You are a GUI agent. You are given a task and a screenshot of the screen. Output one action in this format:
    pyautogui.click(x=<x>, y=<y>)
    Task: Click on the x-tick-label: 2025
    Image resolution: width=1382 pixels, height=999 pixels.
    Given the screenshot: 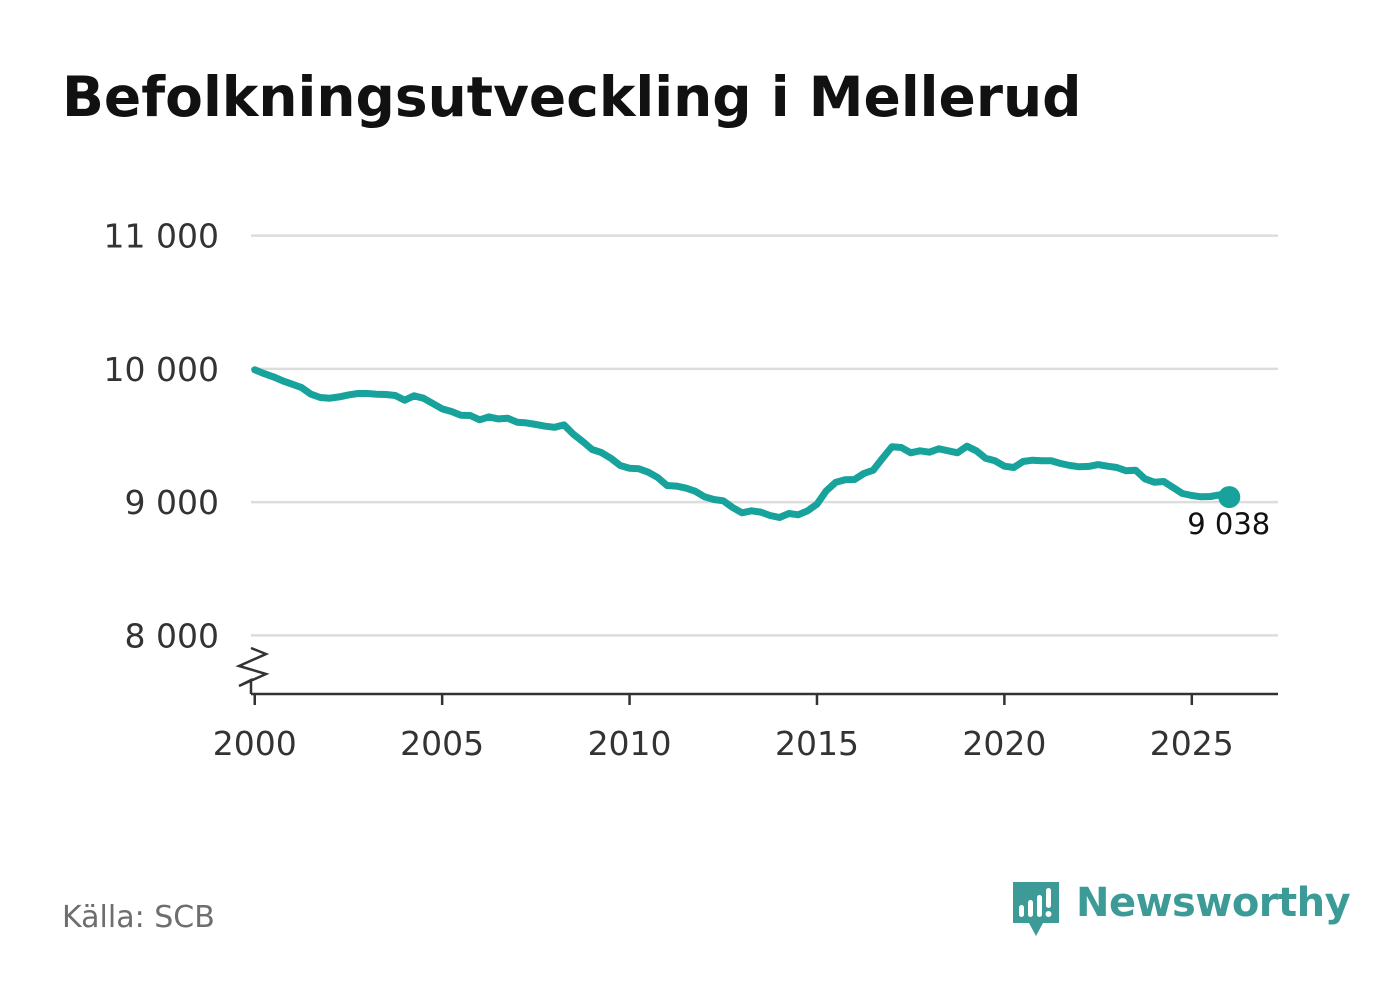 What is the action you would take?
    pyautogui.click(x=1192, y=743)
    